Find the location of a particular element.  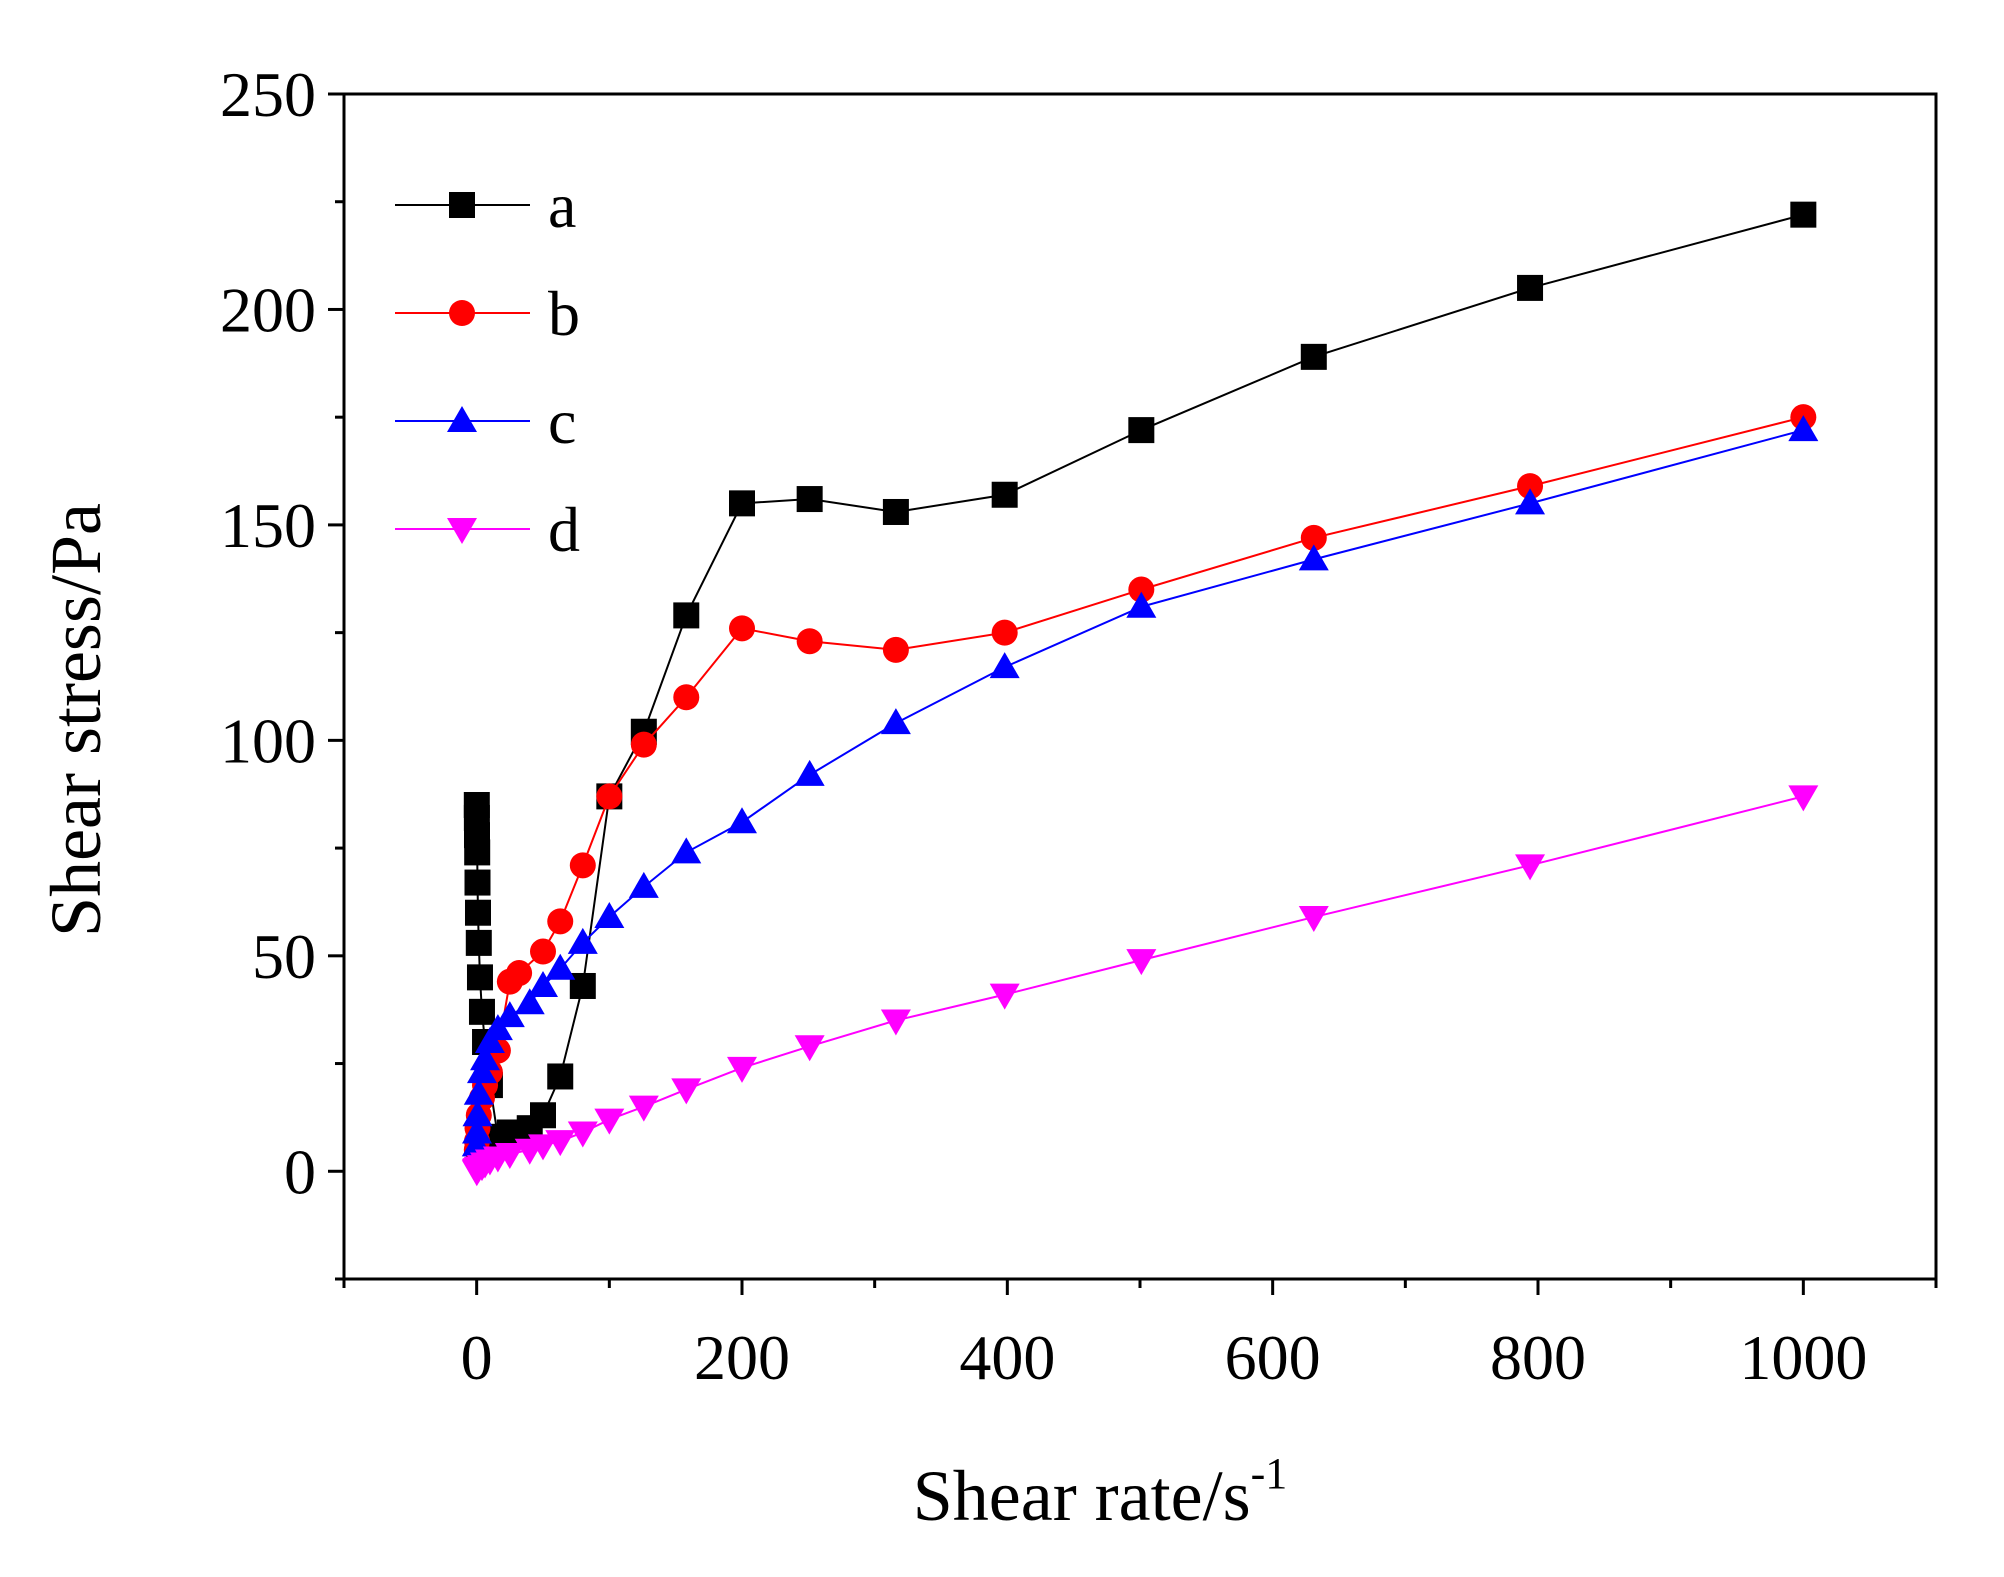

x-axis-title: Shear rate/s-1 is located at coordinates (1100, 1492).